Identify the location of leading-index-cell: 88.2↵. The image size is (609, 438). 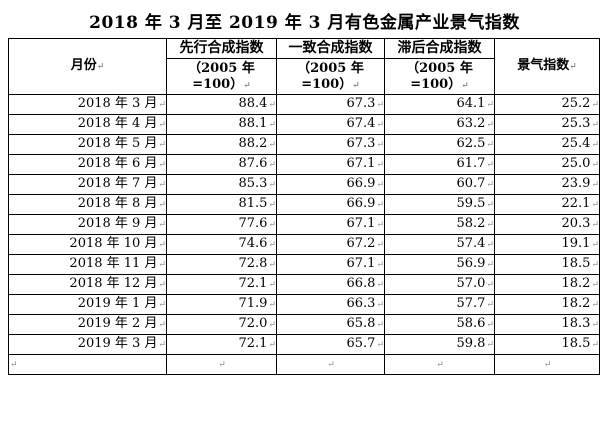
(221, 144).